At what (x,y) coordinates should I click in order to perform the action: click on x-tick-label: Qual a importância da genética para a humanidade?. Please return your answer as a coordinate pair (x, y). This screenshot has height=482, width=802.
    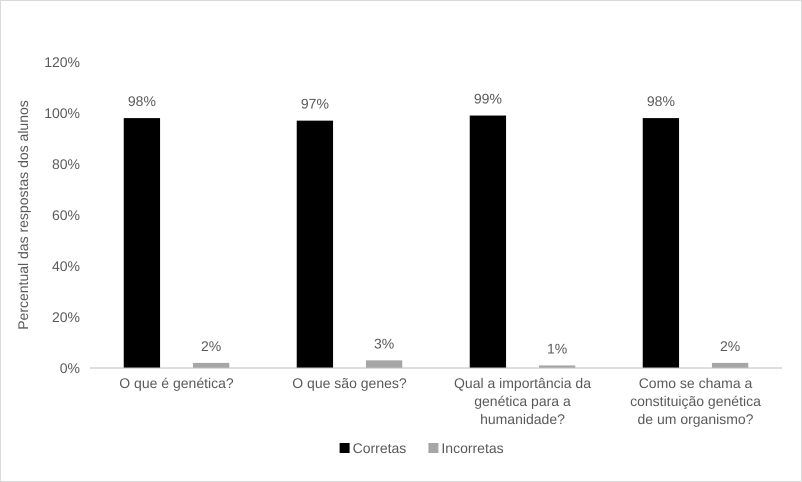
    Looking at the image, I should click on (523, 401).